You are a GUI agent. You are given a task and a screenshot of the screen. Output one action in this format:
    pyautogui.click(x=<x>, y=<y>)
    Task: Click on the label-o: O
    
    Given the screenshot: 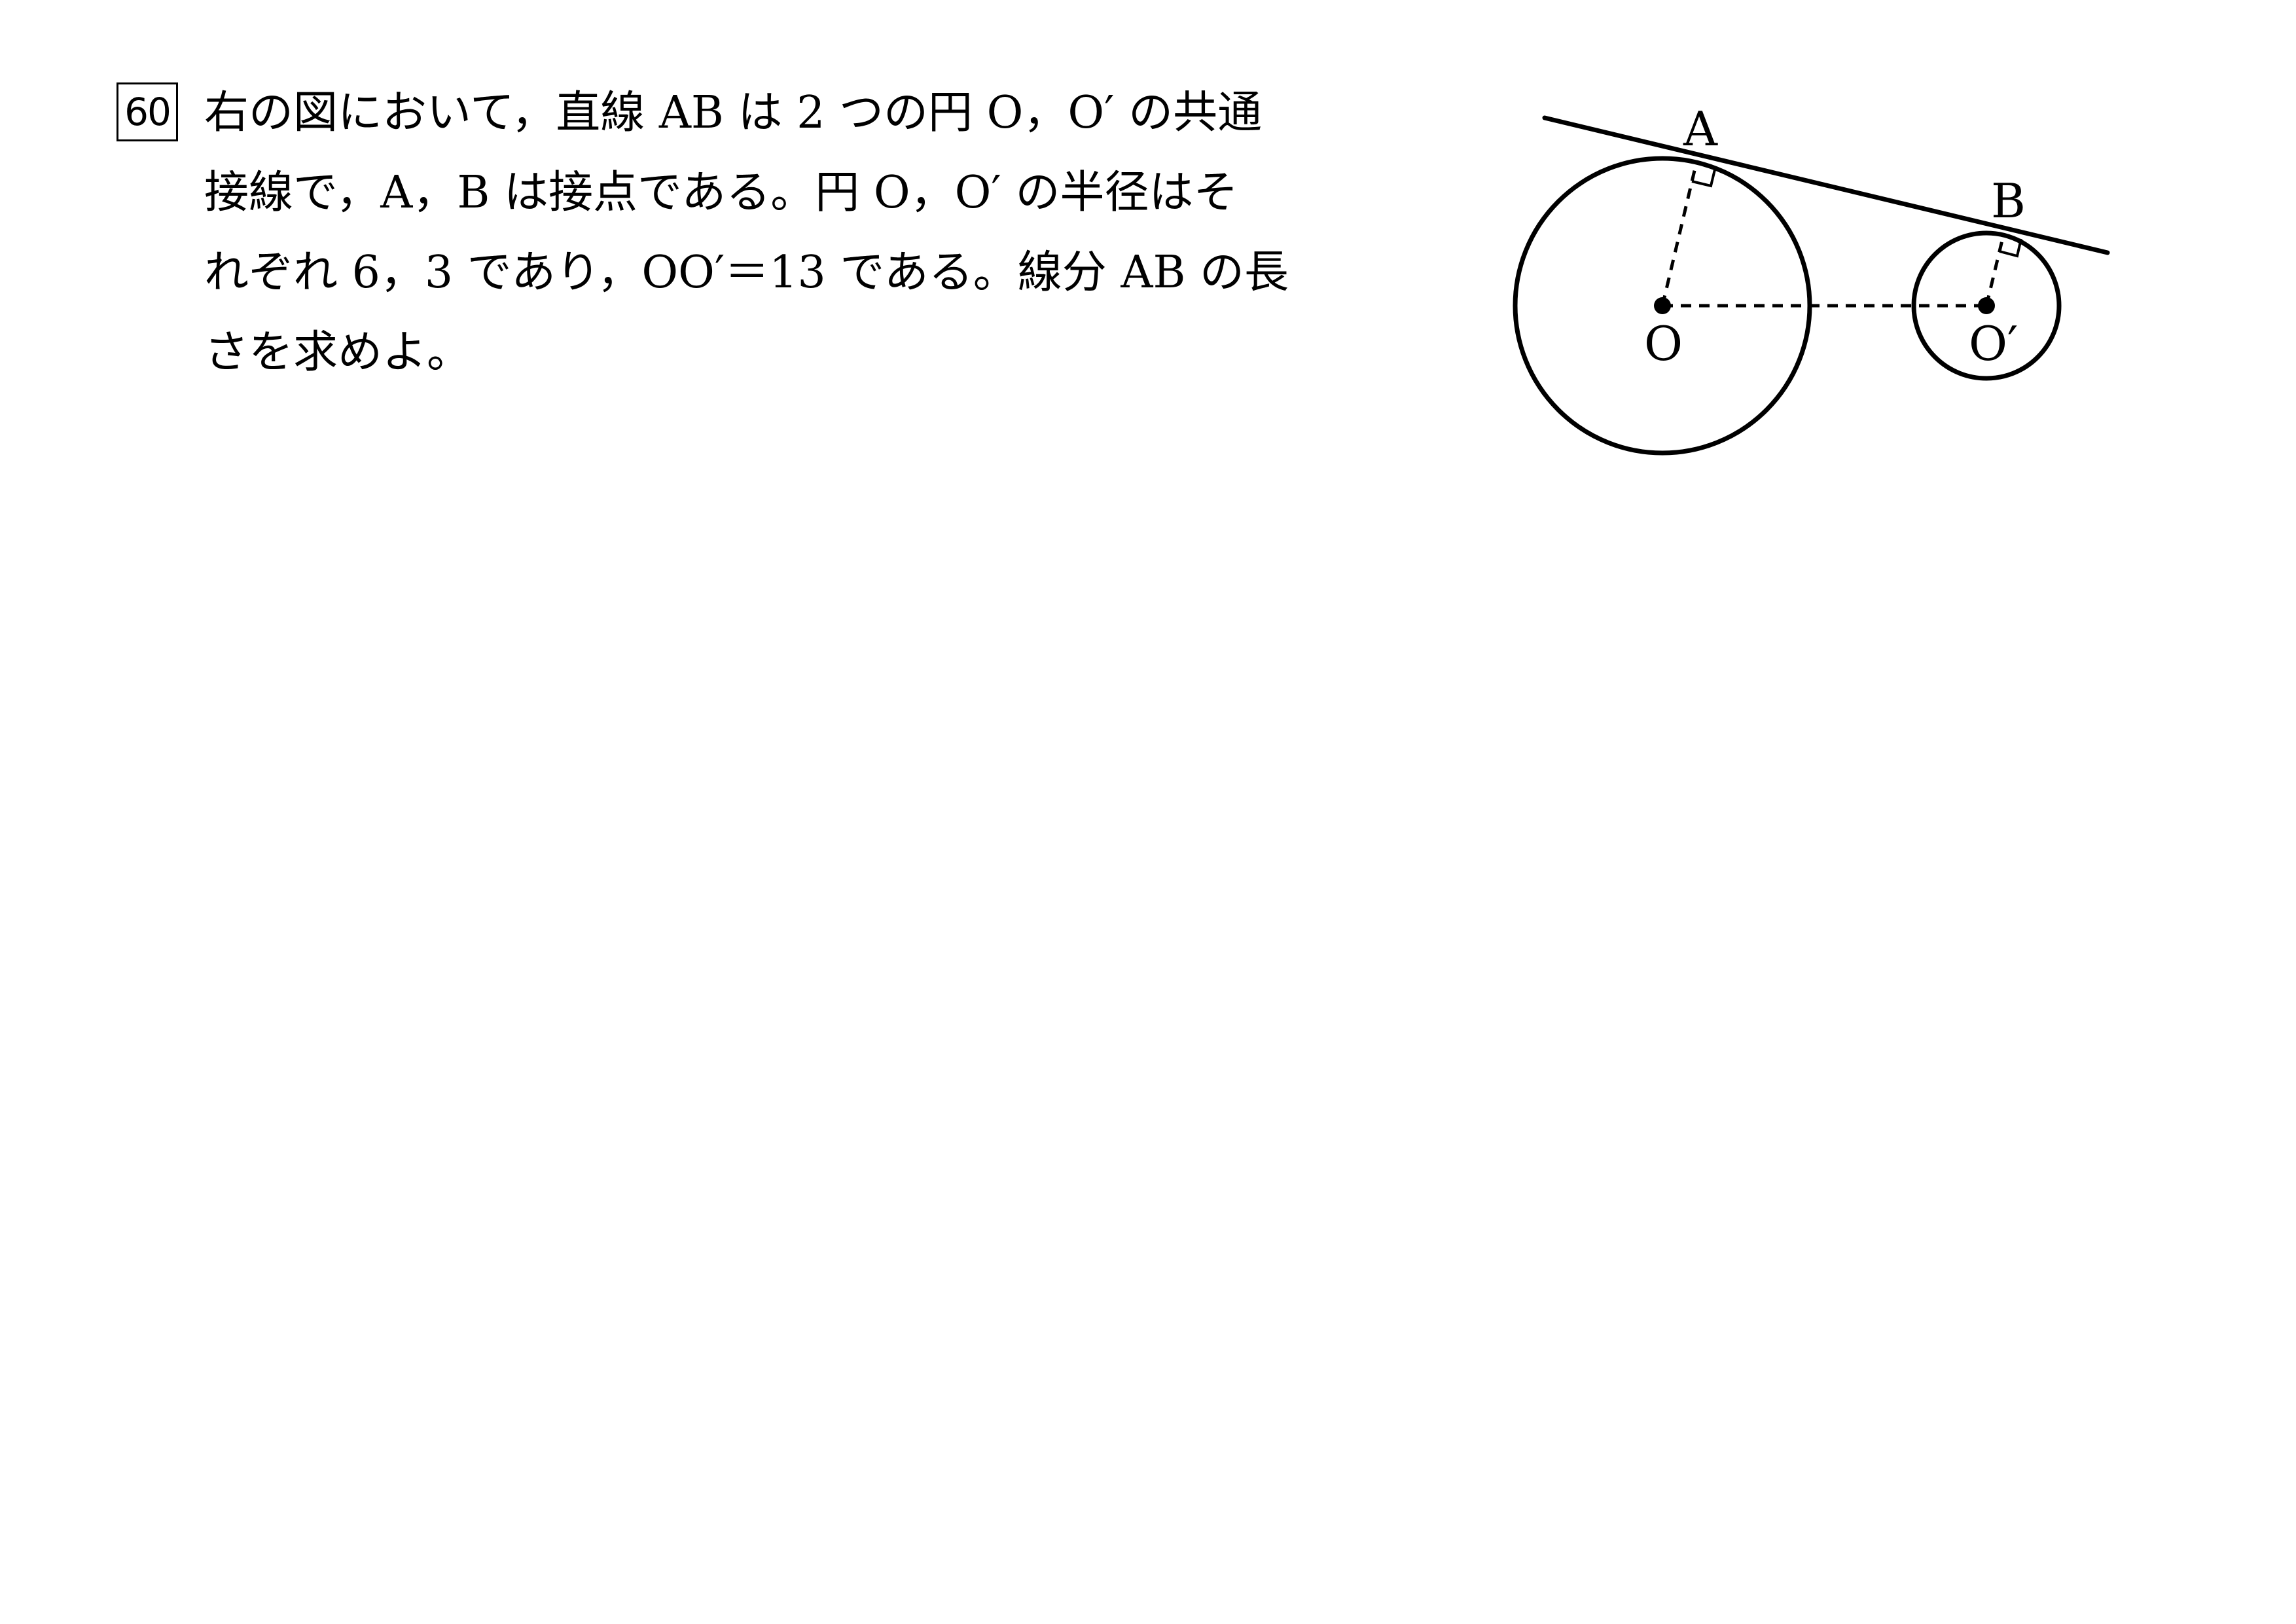 What is the action you would take?
    pyautogui.click(x=1663, y=343)
    